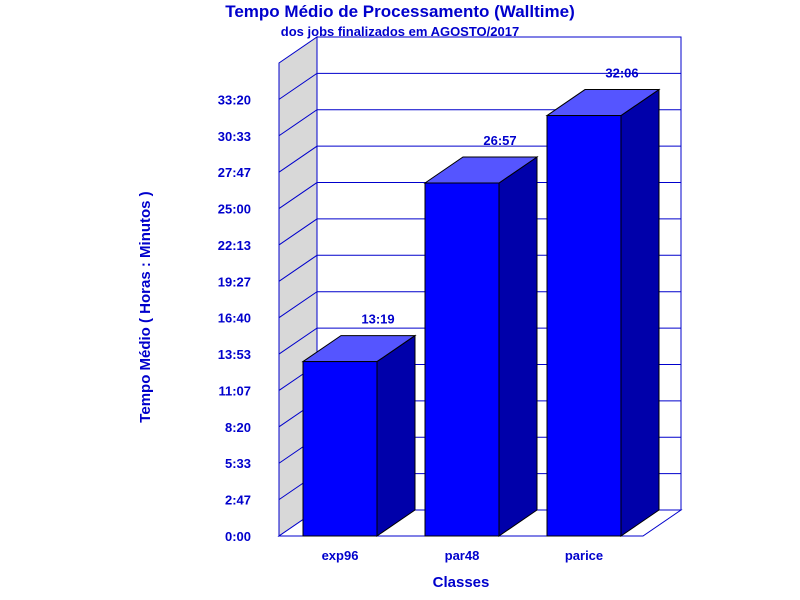 The height and width of the screenshot is (600, 800). Describe the element at coordinates (234, 245) in the screenshot. I see `y-tick-label: 22:13` at that location.